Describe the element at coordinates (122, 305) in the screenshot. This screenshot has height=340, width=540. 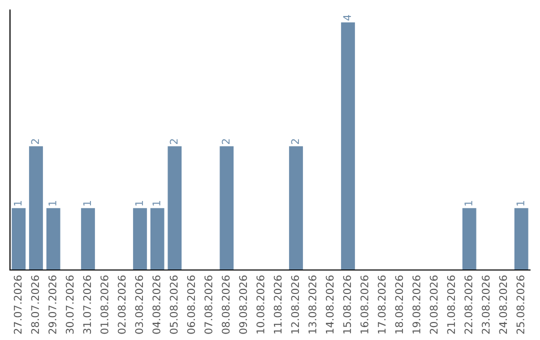
I see `x-tick-label: 02.08.2026` at that location.